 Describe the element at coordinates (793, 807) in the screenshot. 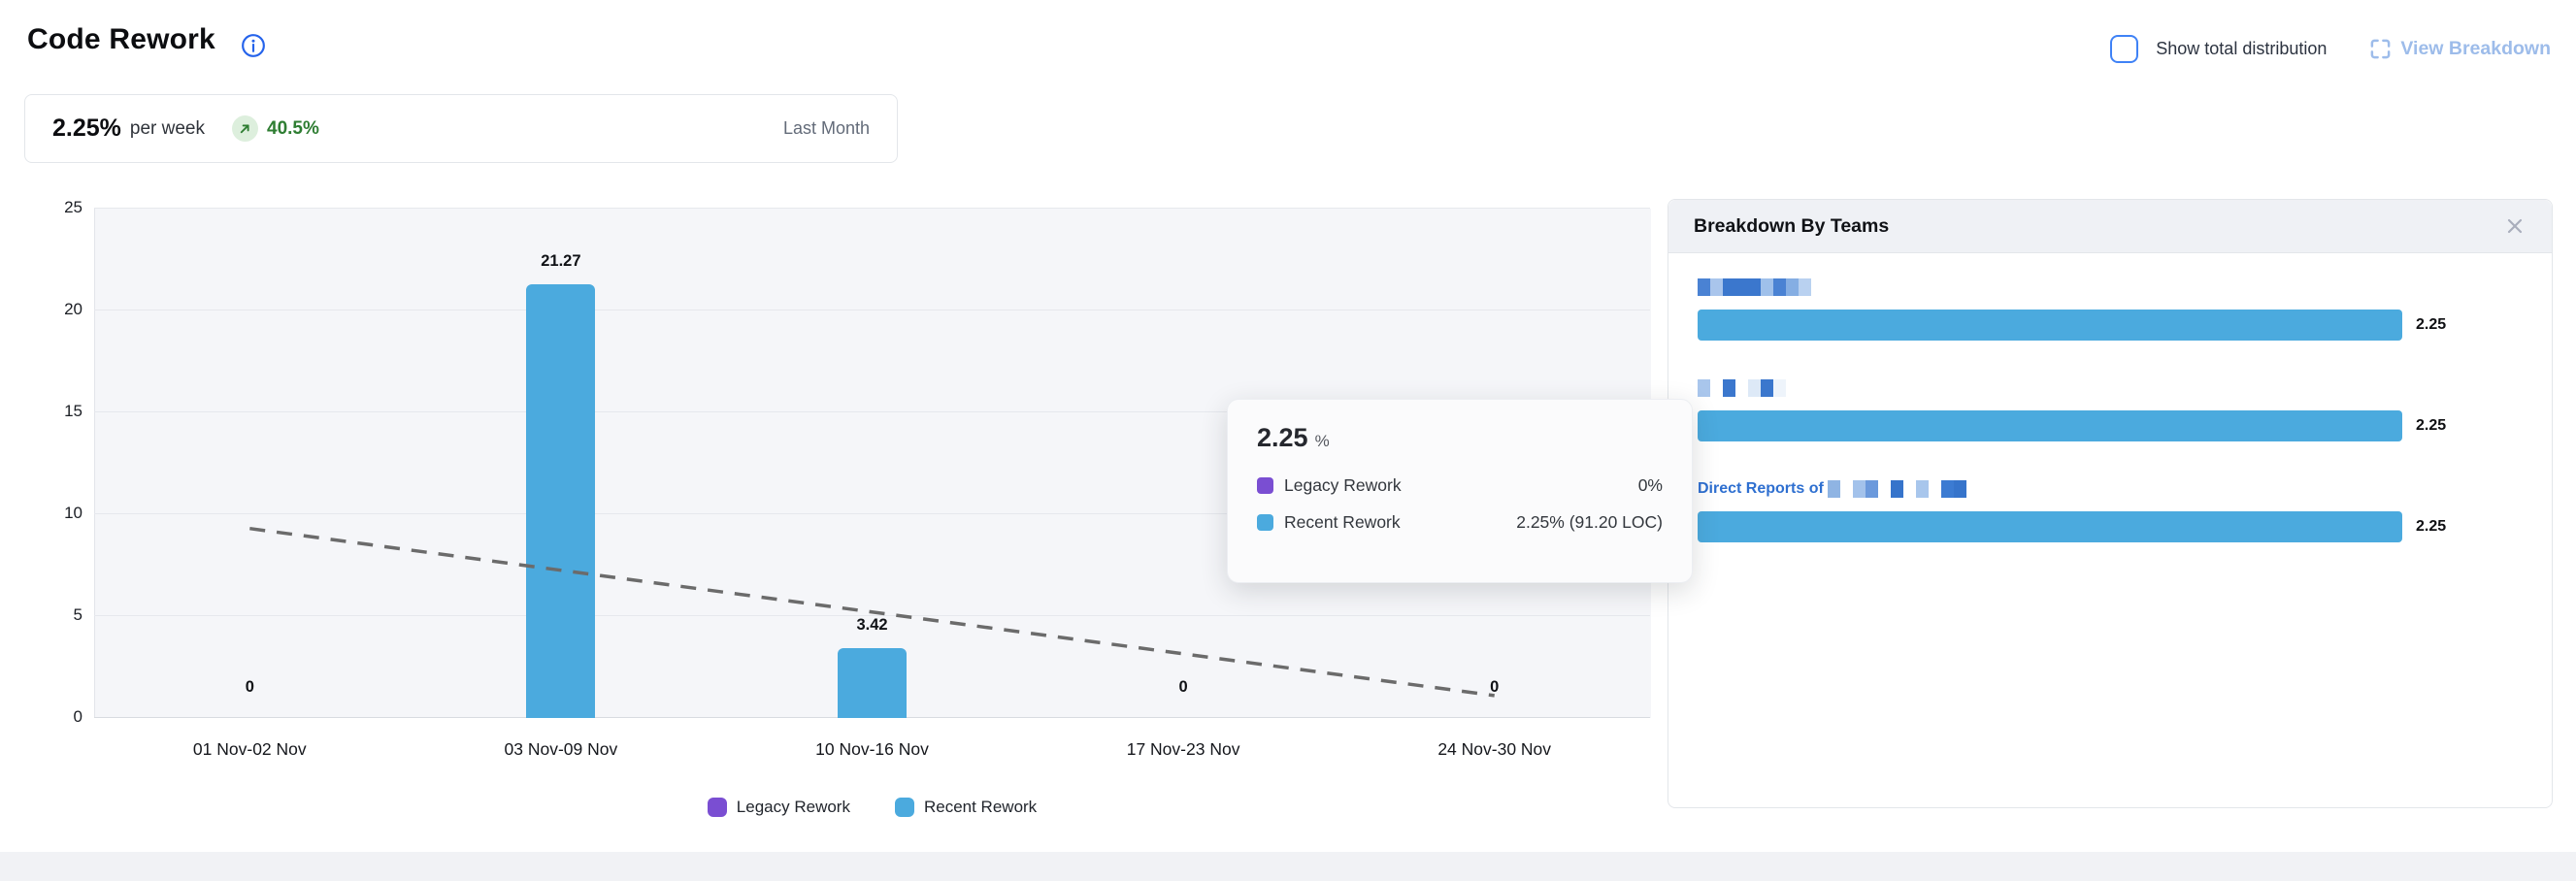

I see `legend-label: Legacy Rework` at that location.